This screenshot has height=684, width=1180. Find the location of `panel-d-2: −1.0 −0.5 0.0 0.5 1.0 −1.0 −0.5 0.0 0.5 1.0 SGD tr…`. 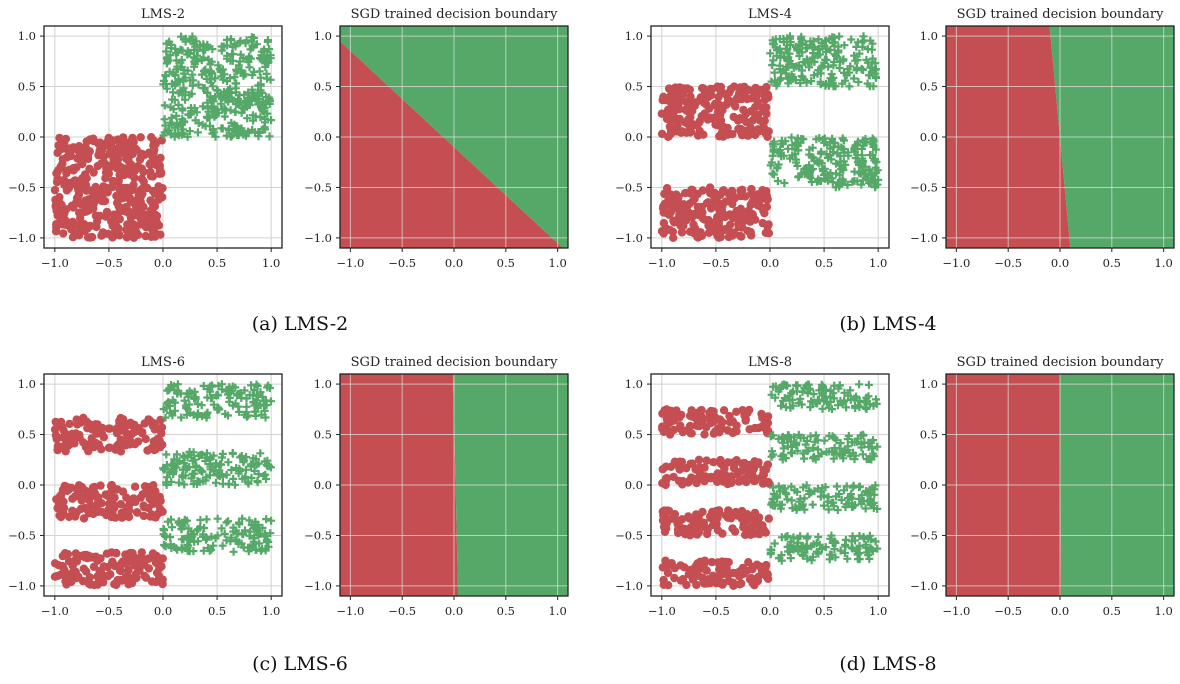

panel-d-2: −1.0 −0.5 0.0 0.5 1.0 −1.0 −0.5 0.0 0.5 1.0 SGD tr… is located at coordinates (1042, 486).